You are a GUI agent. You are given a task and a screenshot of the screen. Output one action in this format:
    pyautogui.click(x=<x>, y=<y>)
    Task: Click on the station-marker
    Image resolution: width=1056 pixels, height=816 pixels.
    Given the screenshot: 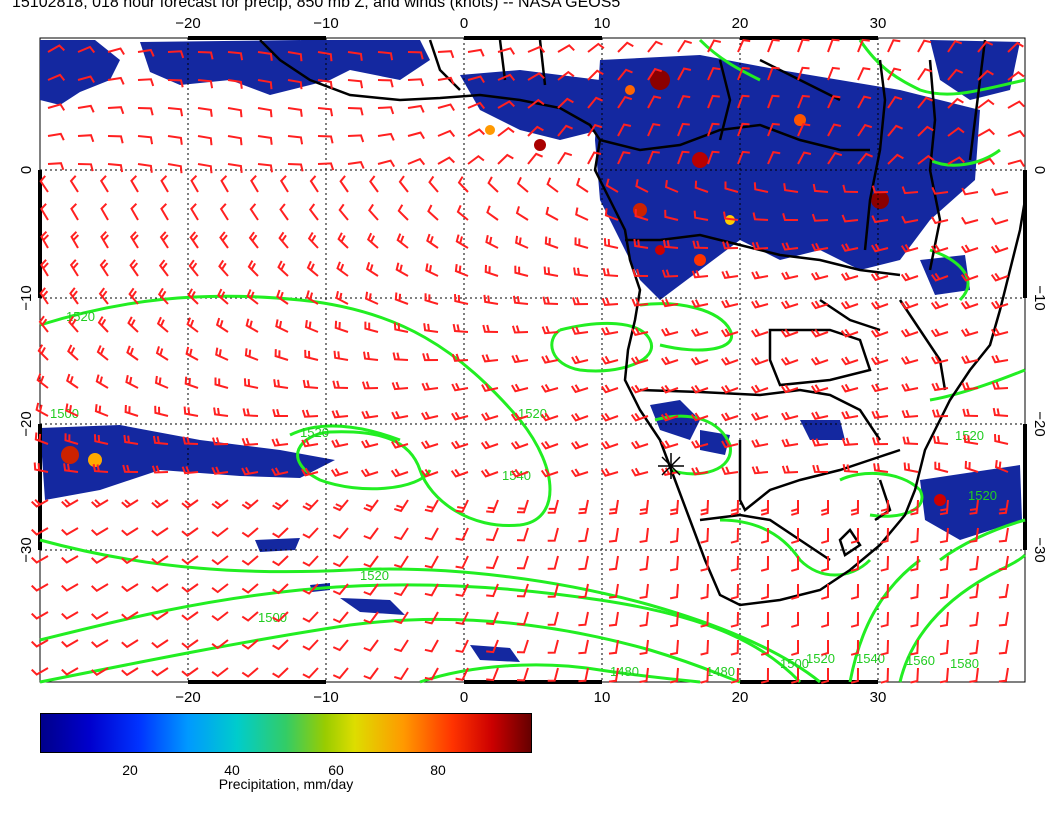 What is the action you would take?
    pyautogui.click(x=671, y=466)
    